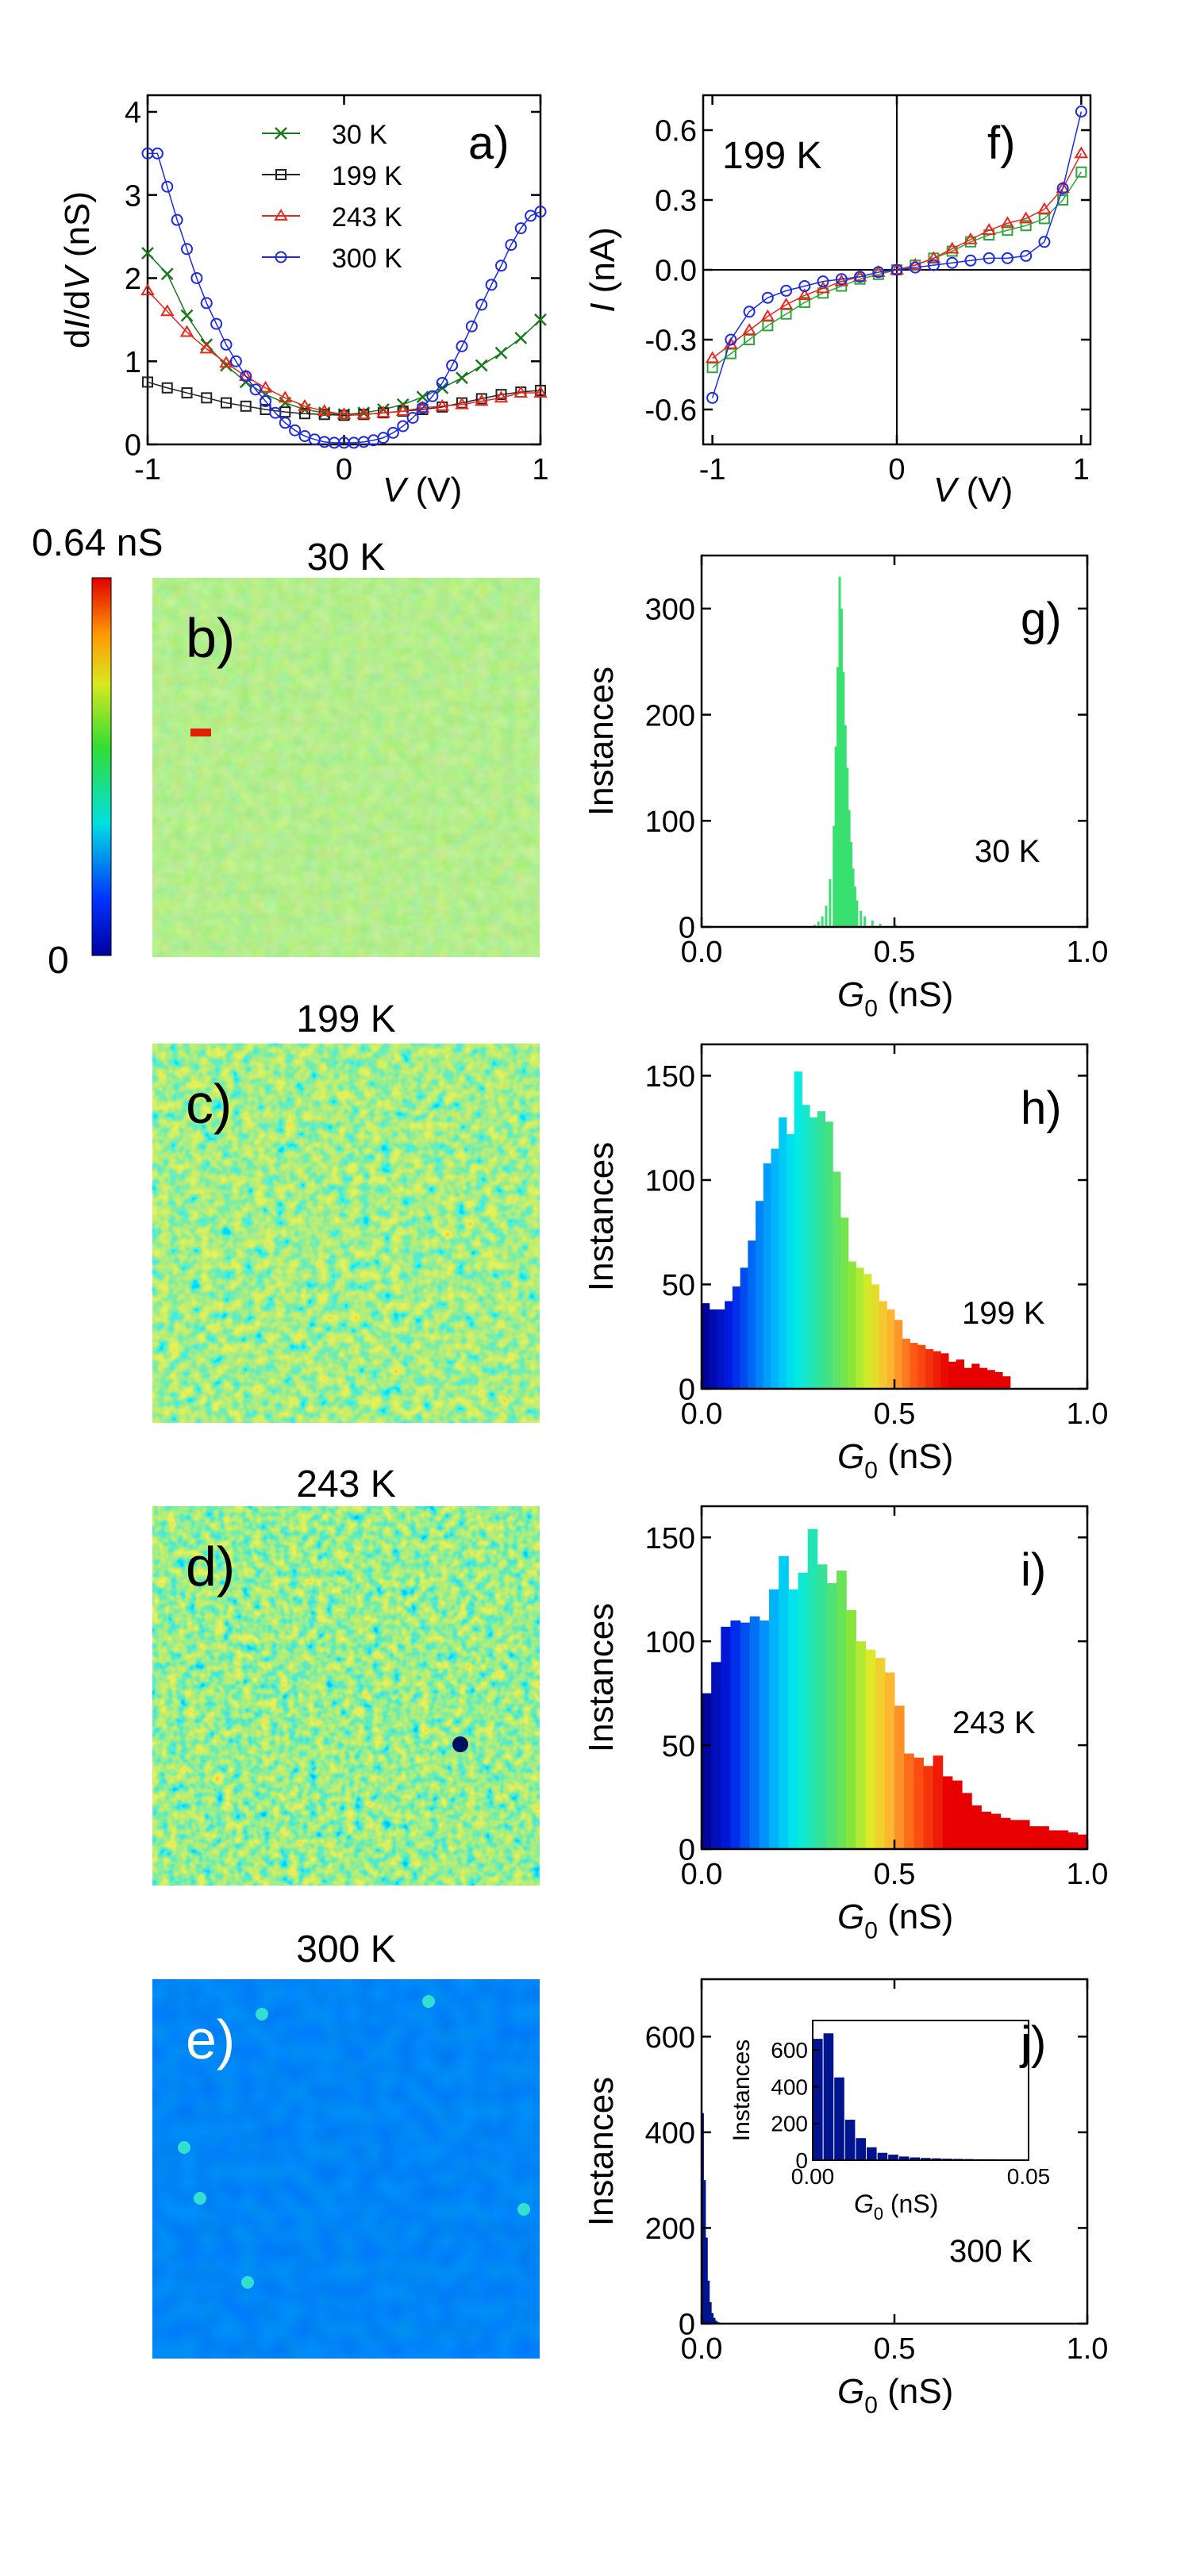  I want to click on panel-a-xtick-label: 0, so click(344, 470).